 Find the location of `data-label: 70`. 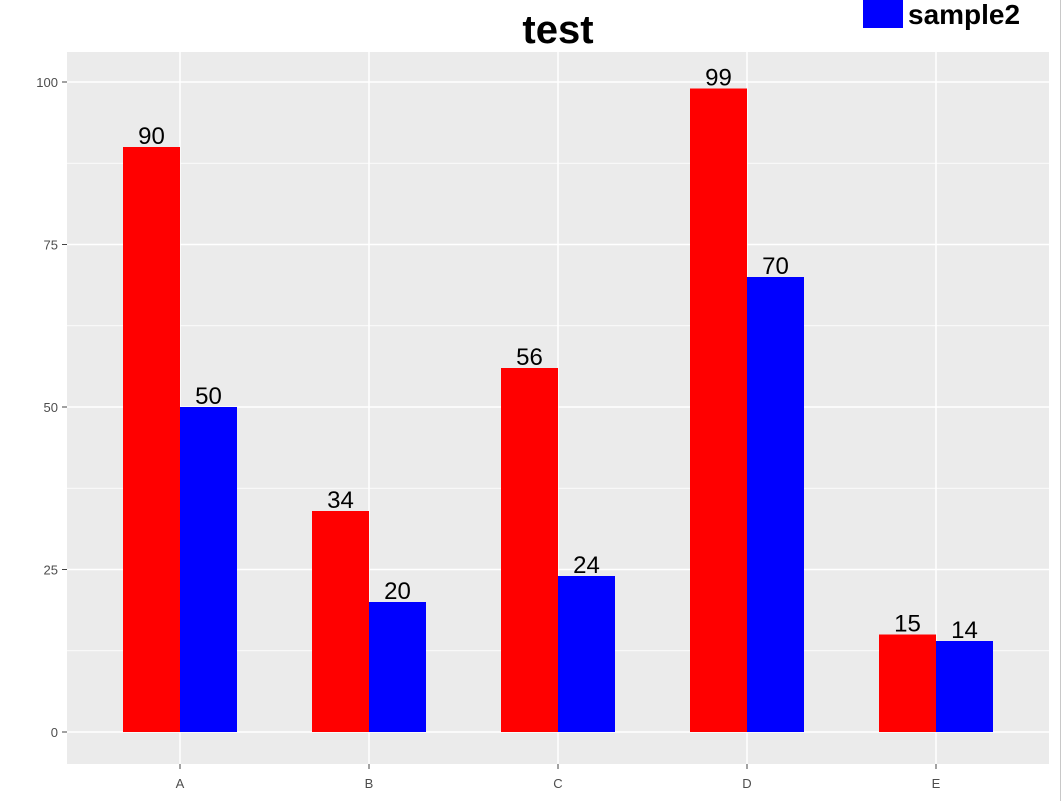

data-label: 70 is located at coordinates (775, 266).